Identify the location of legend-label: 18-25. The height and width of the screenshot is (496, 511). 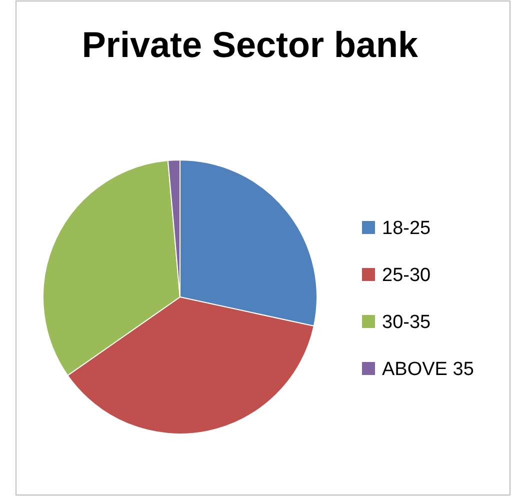
(406, 228).